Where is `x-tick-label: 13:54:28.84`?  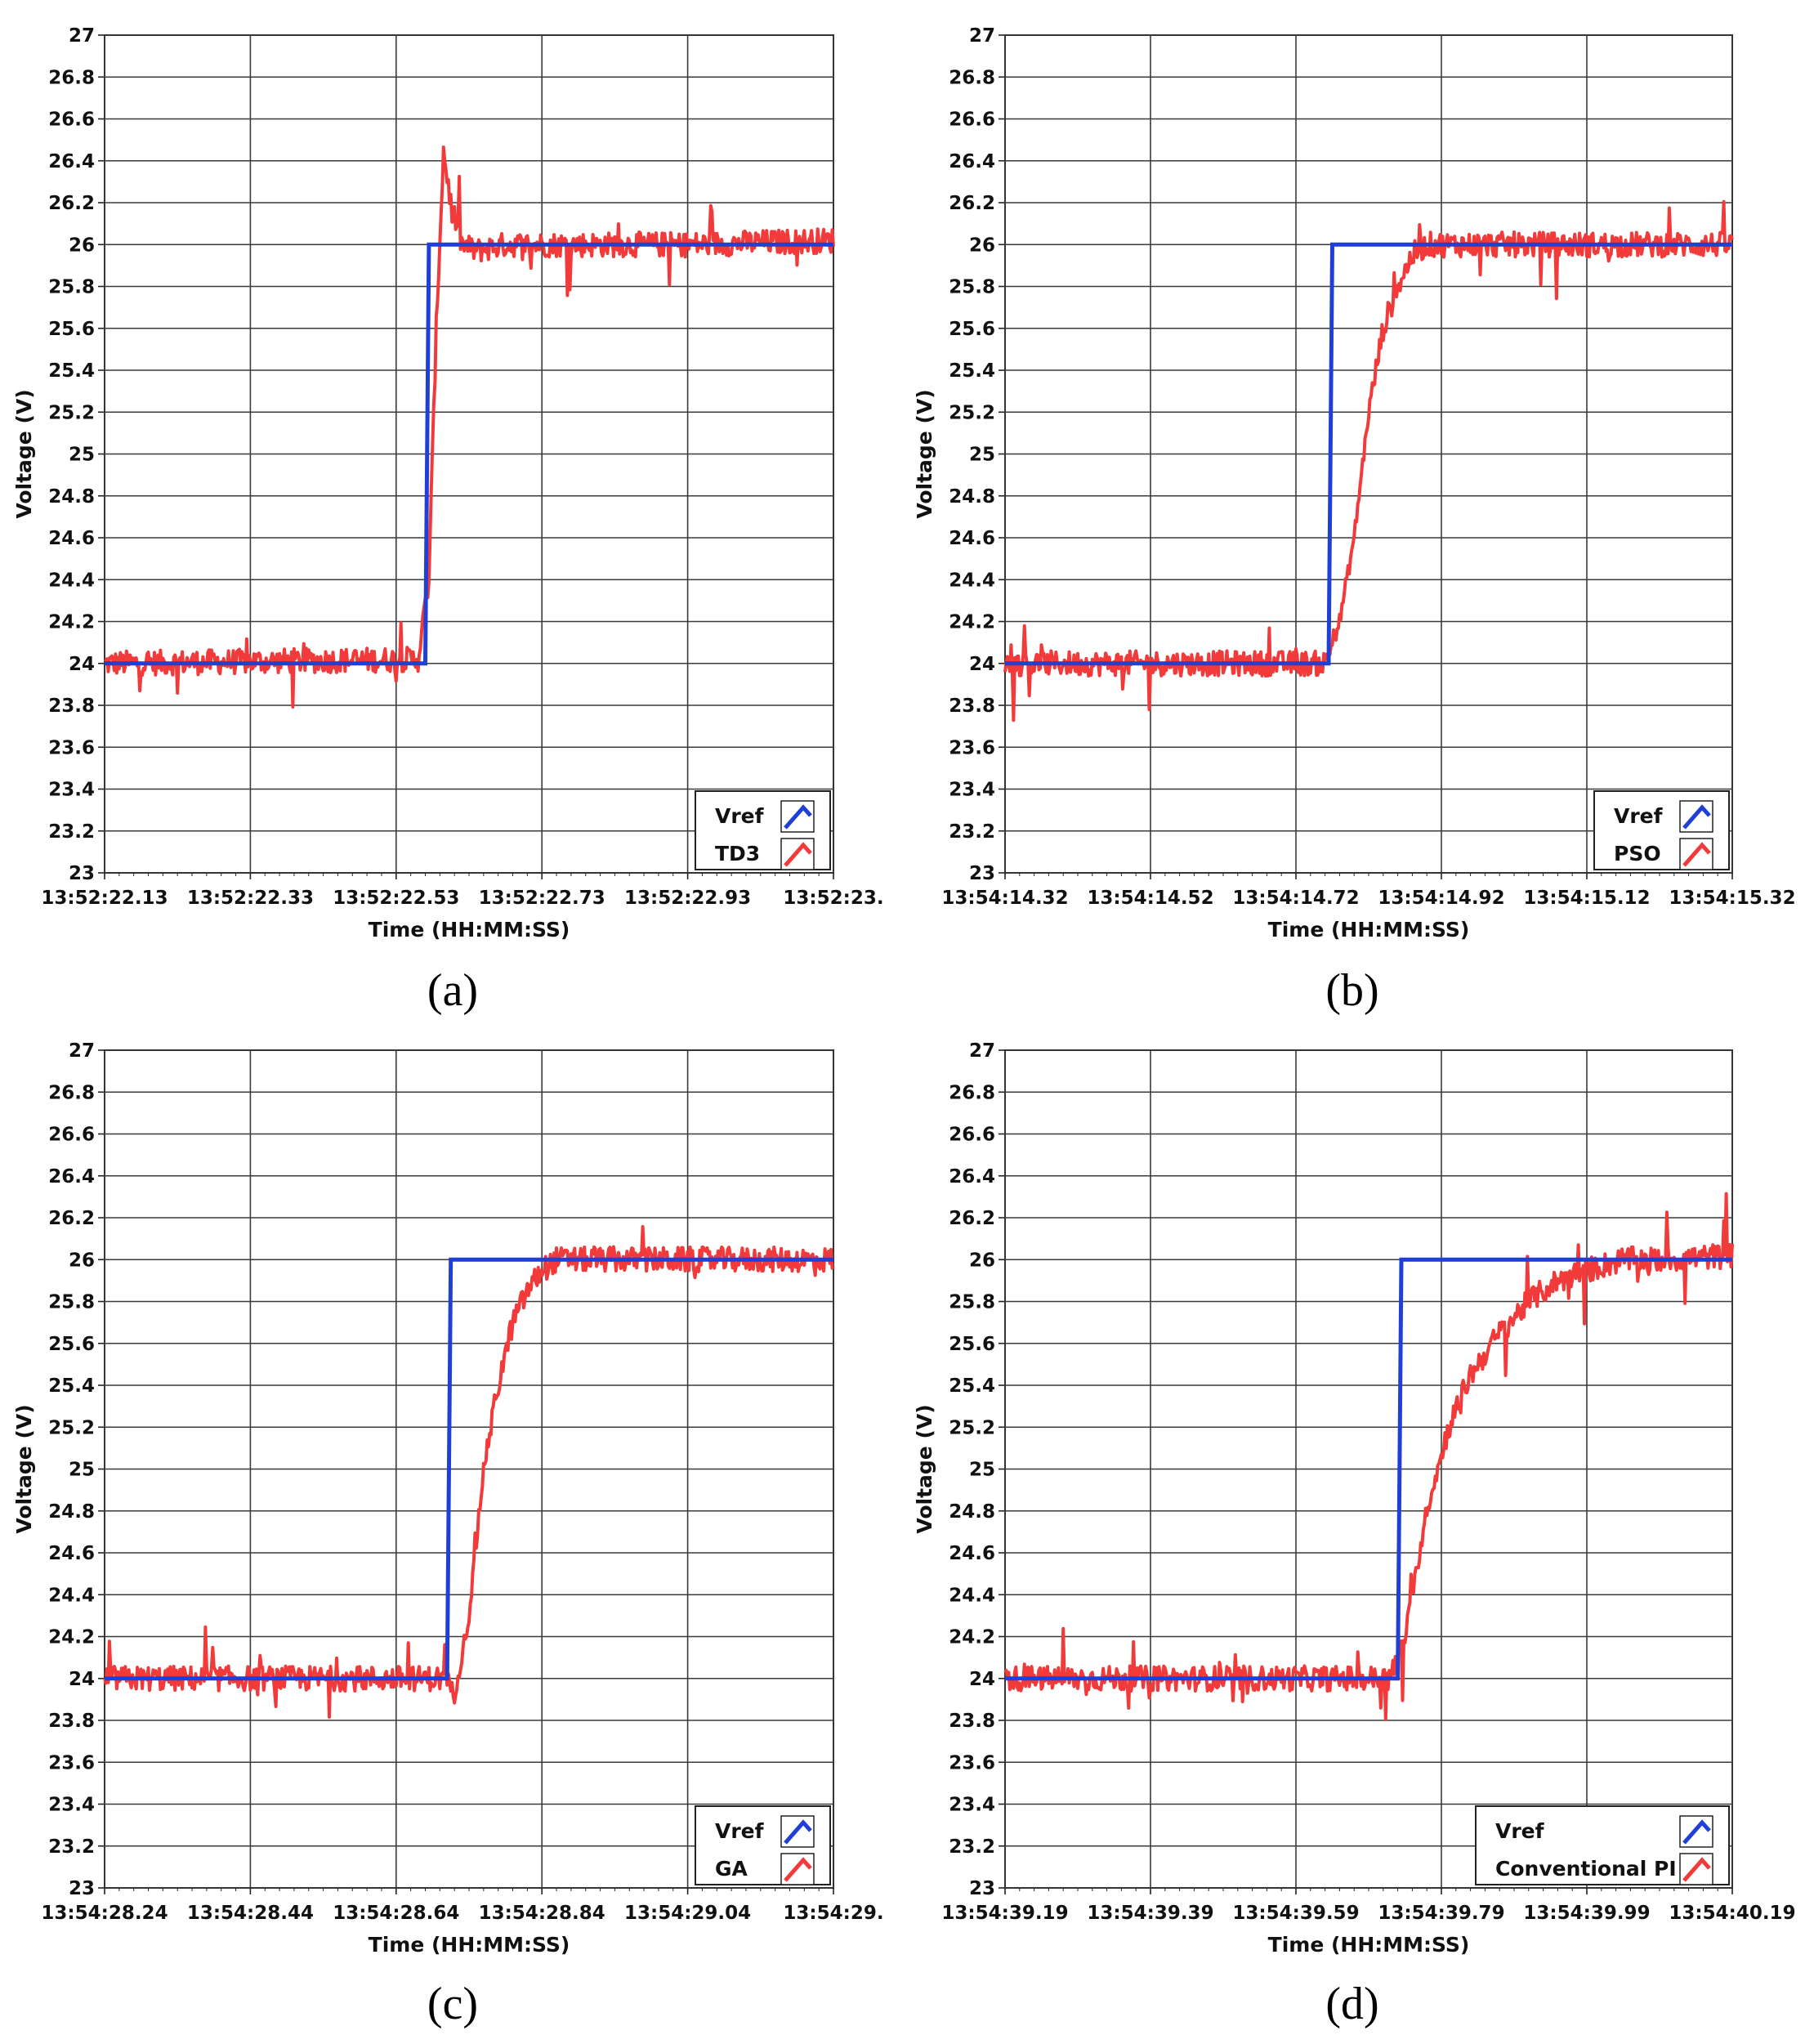 x-tick-label: 13:54:28.84 is located at coordinates (542, 1914).